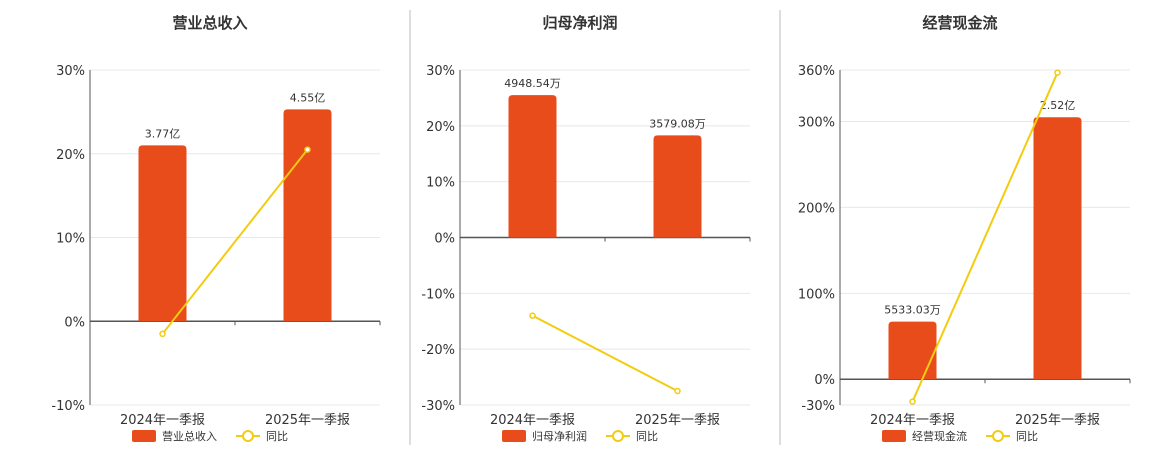 This screenshot has width=1160, height=450. Describe the element at coordinates (209, 23) in the screenshot. I see `chart-title: 营业总收入` at that location.